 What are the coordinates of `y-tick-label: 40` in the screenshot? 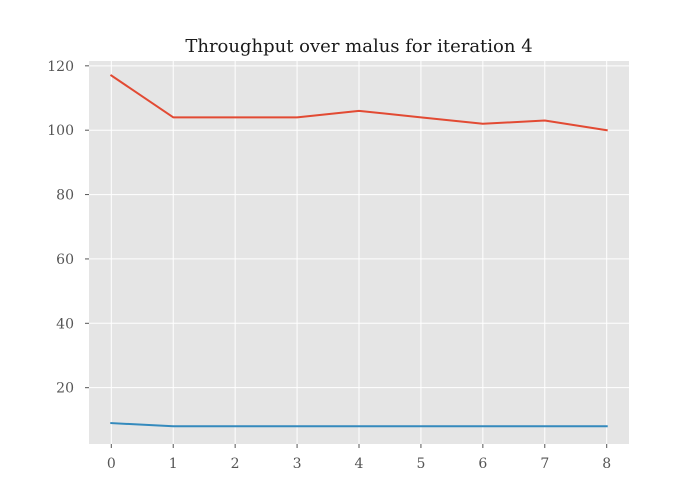 It's located at (65, 324).